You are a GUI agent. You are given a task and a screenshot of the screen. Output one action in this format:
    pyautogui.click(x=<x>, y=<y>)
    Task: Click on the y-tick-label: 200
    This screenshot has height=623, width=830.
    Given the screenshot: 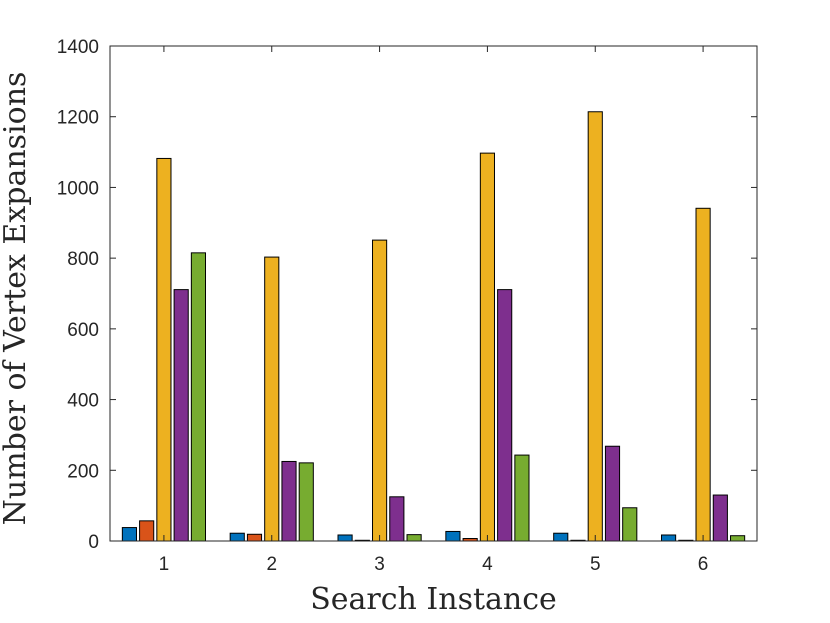 What is the action you would take?
    pyautogui.click(x=83, y=471)
    